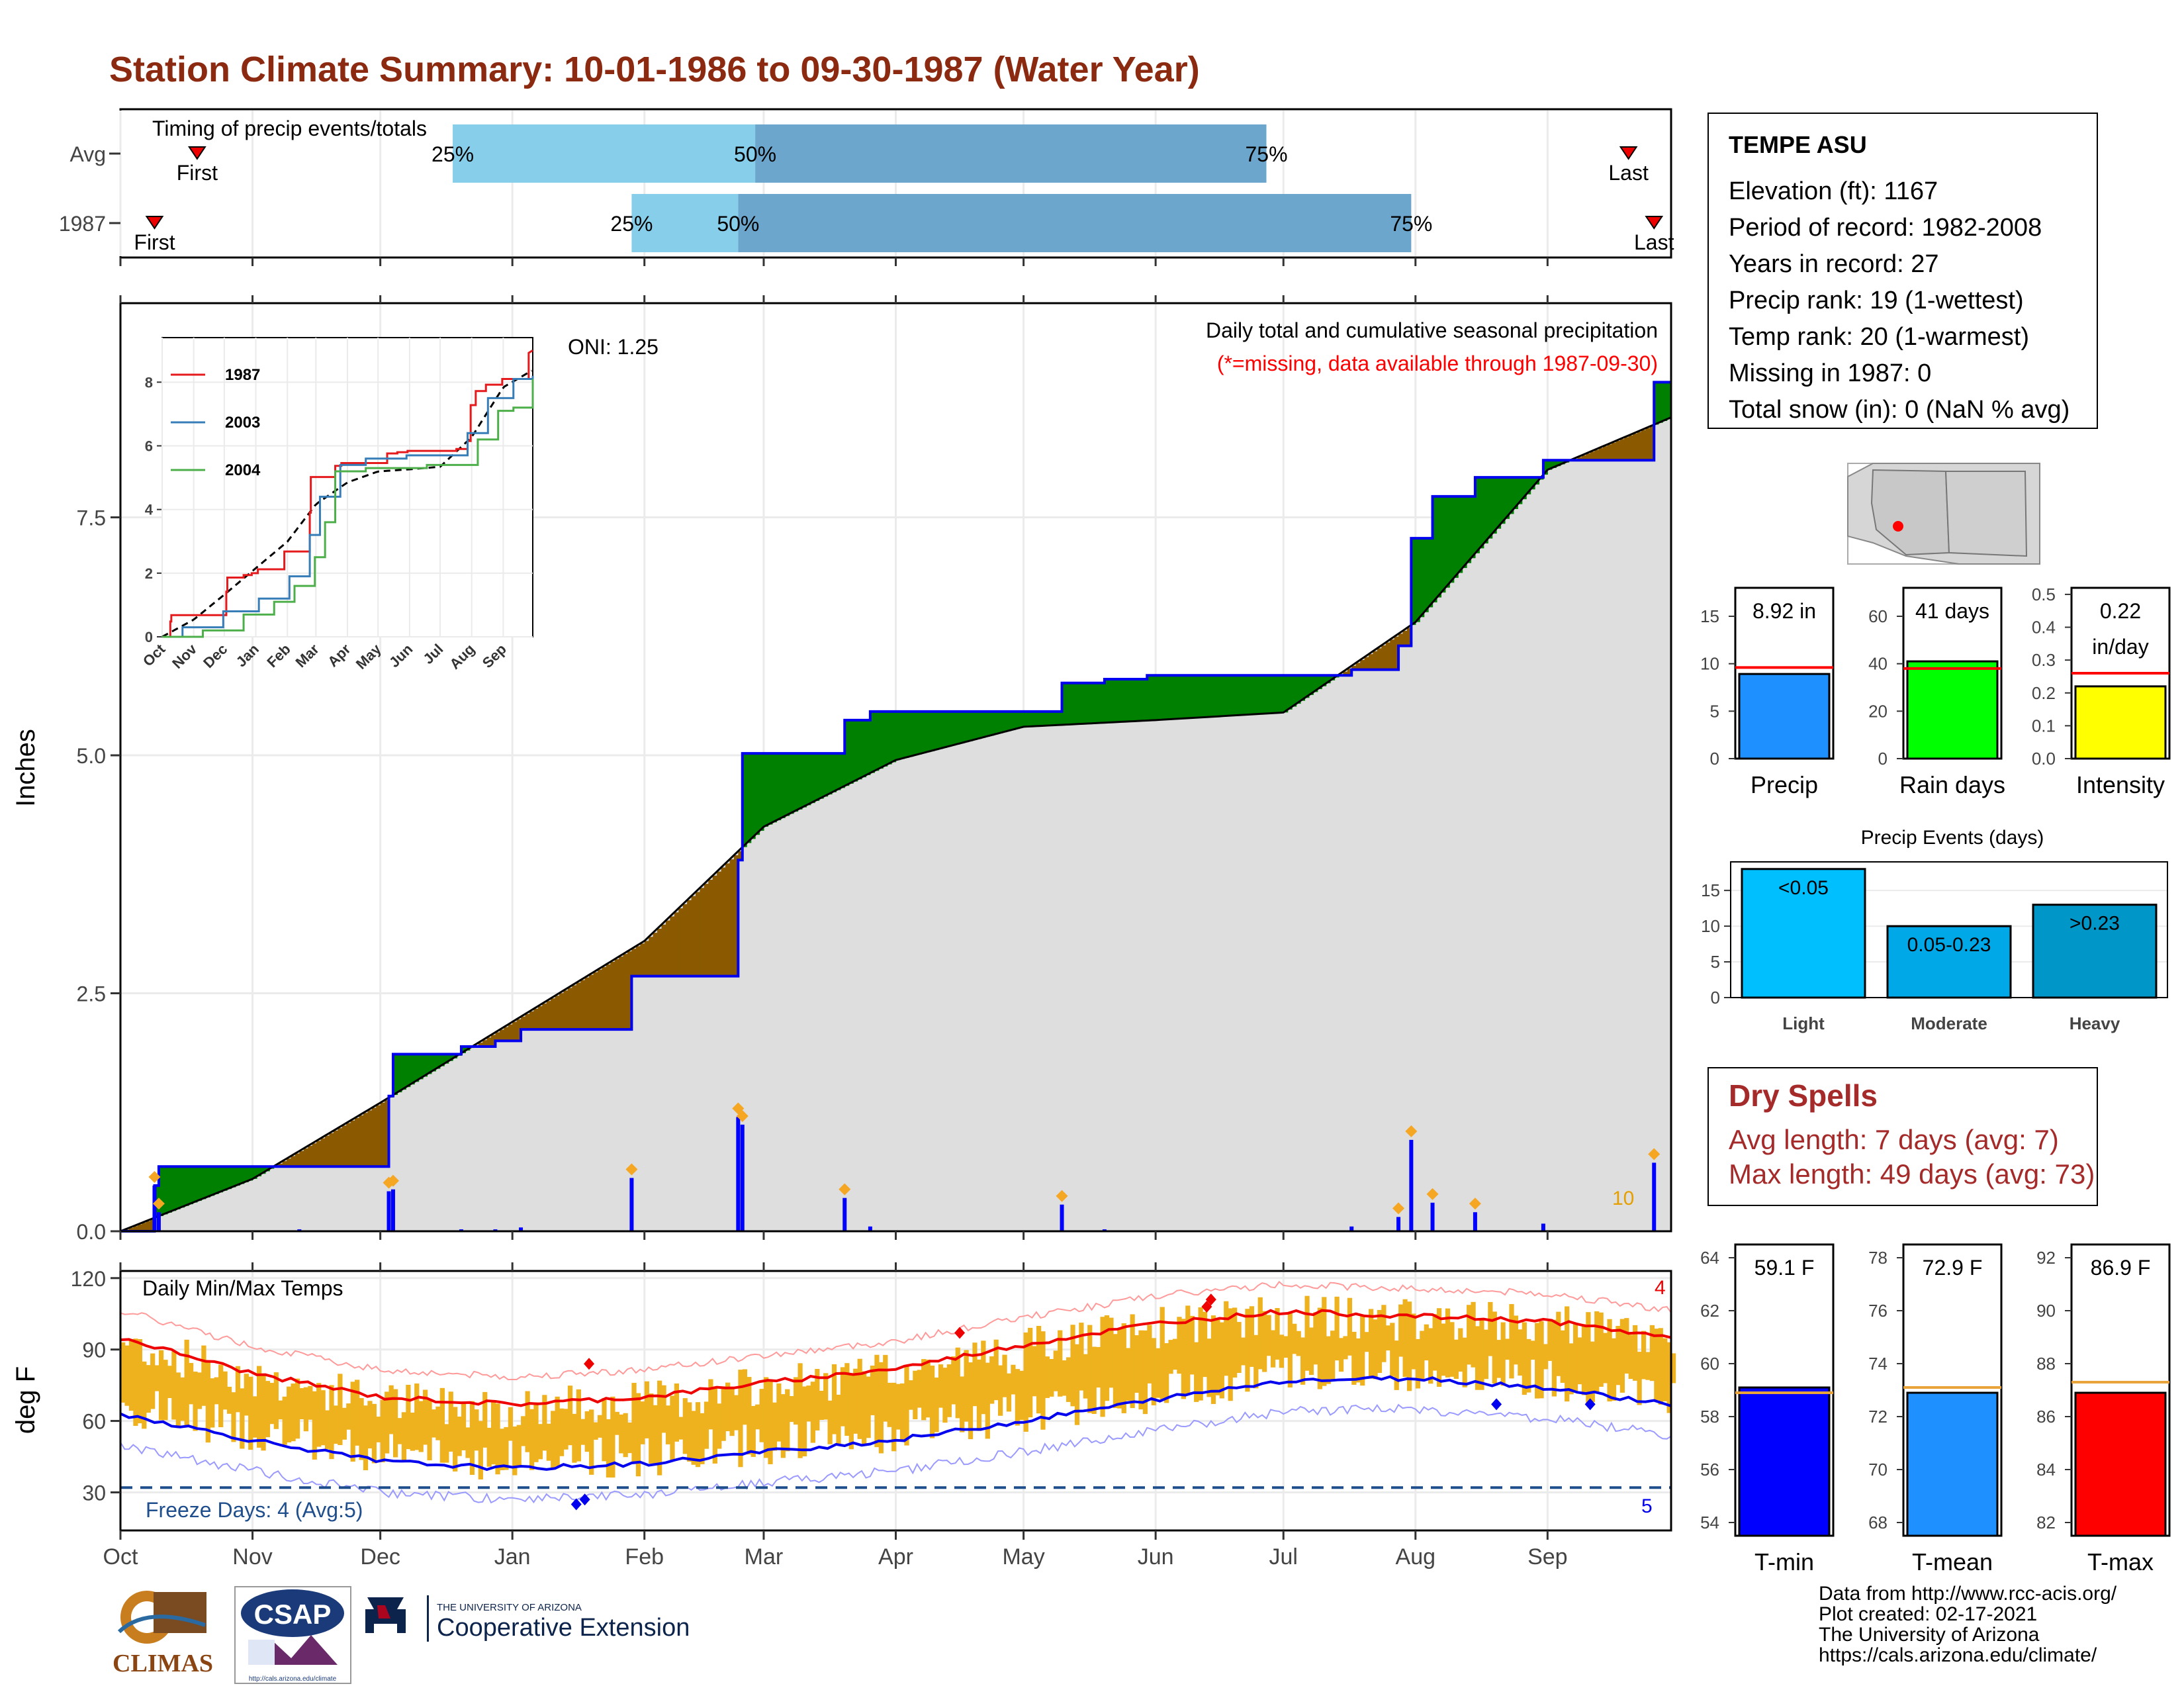  Describe the element at coordinates (149, 637) in the screenshot. I see `inset-y-tick-label: 0` at that location.